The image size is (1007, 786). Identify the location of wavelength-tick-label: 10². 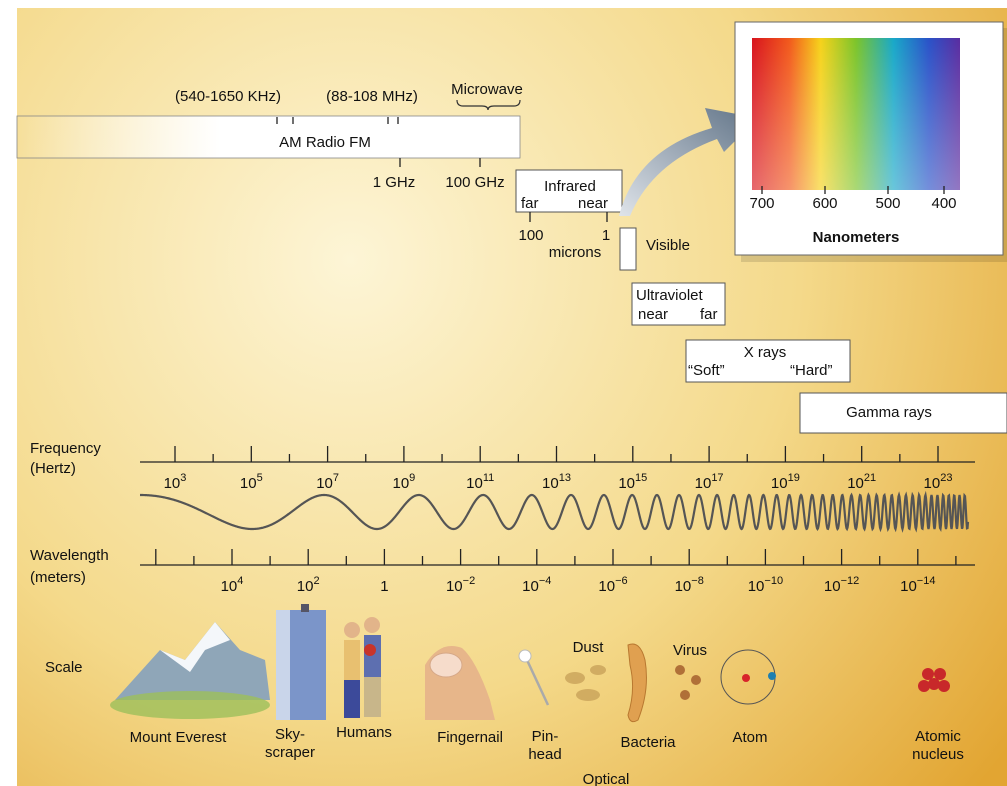
(308, 585).